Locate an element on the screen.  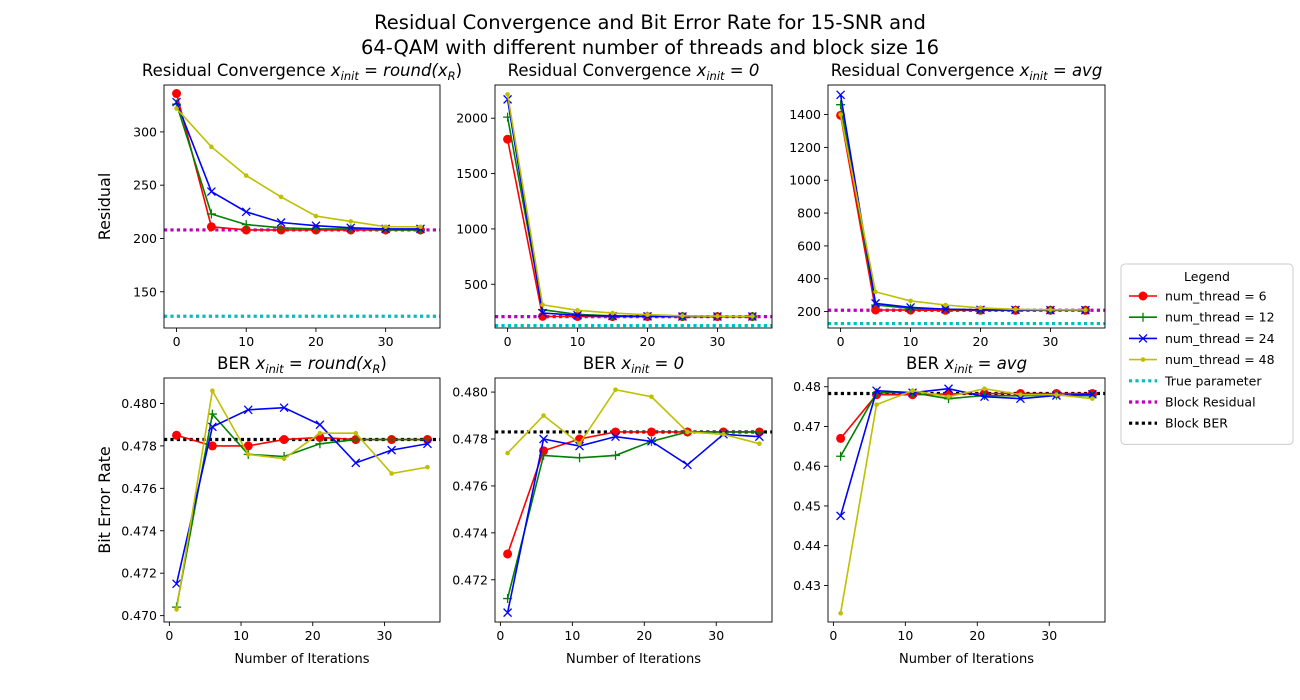
legend-label: num_thread = 12 is located at coordinates (1220, 317).